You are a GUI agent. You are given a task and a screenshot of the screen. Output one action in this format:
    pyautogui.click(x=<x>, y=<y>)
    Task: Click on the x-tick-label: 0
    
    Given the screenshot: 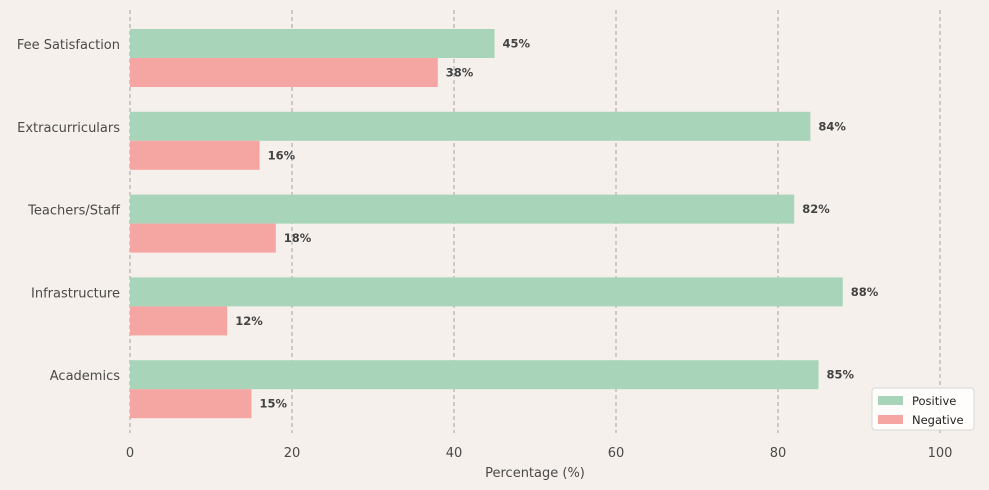 What is the action you would take?
    pyautogui.click(x=130, y=453)
    